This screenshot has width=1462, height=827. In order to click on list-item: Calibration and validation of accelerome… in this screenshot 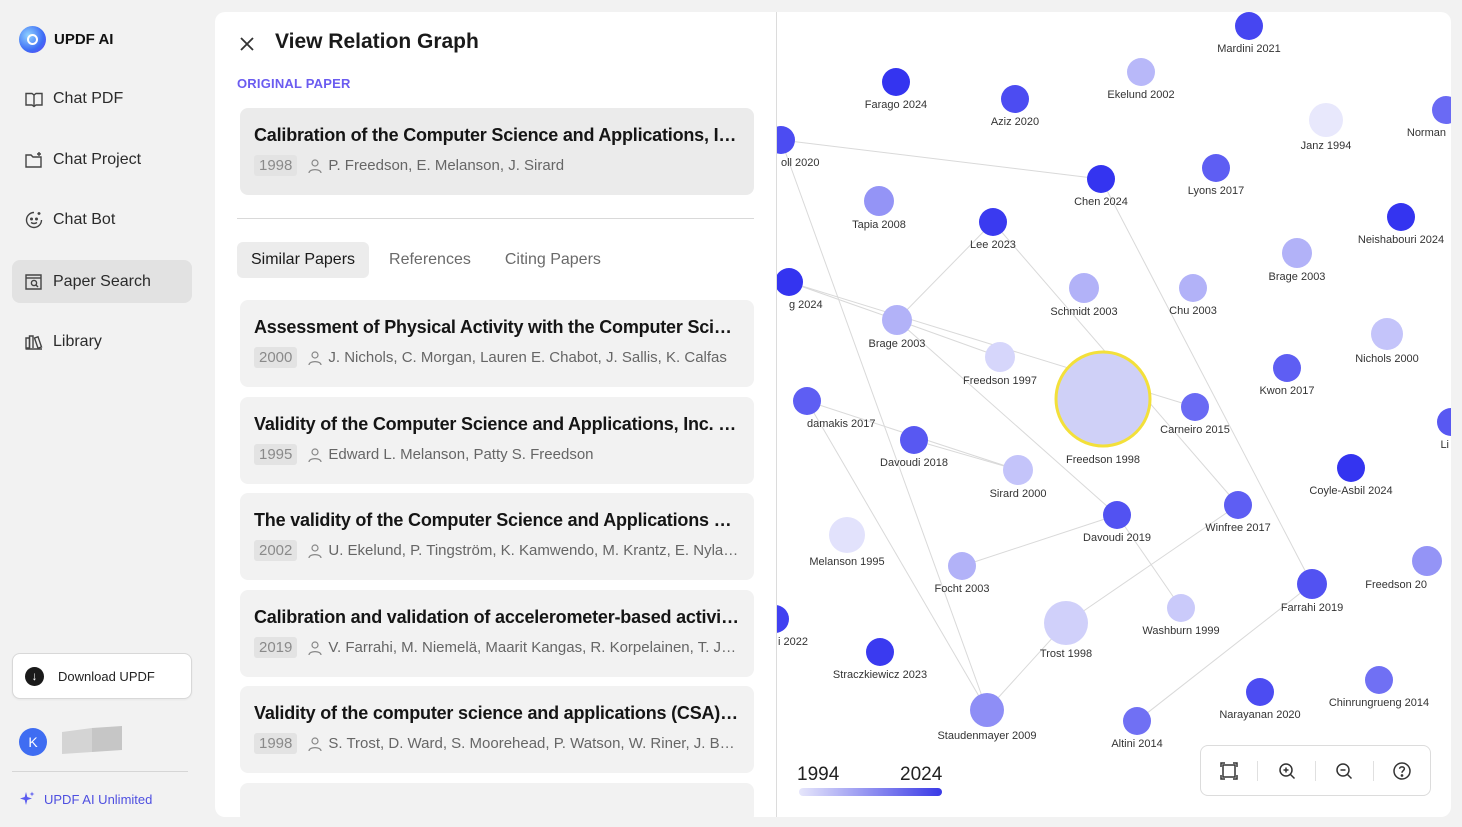, I will do `click(497, 633)`.